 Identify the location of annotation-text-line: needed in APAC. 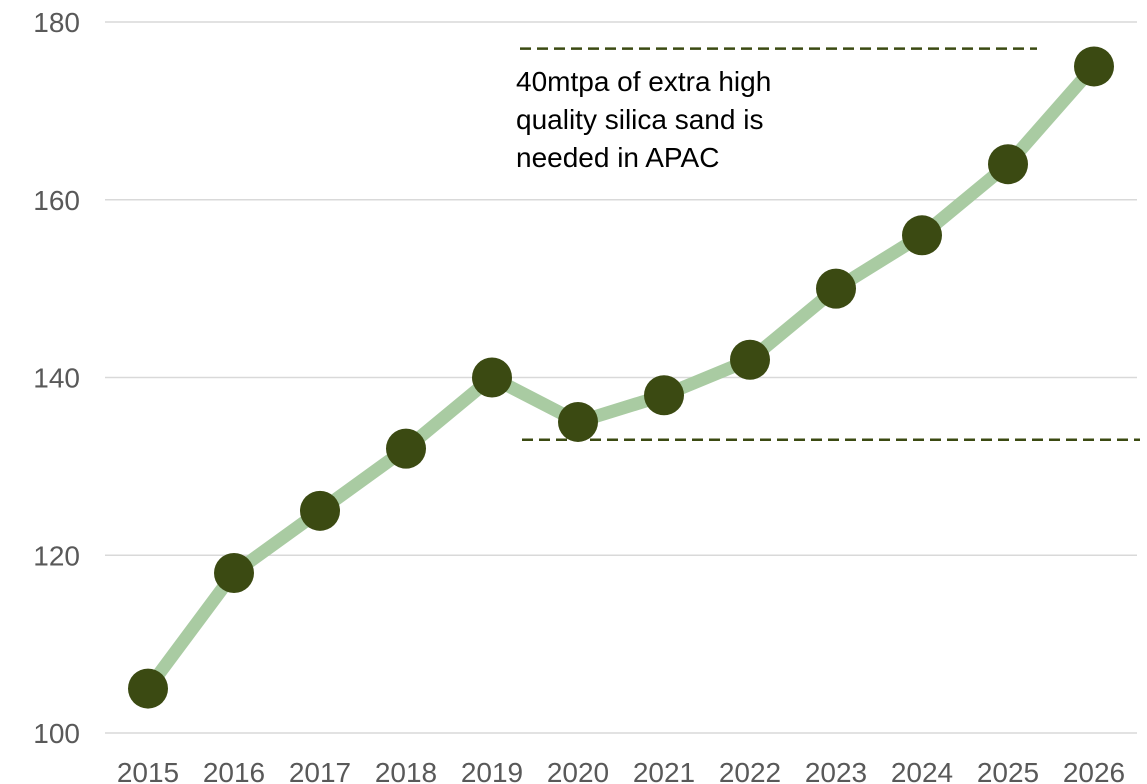
(617, 157).